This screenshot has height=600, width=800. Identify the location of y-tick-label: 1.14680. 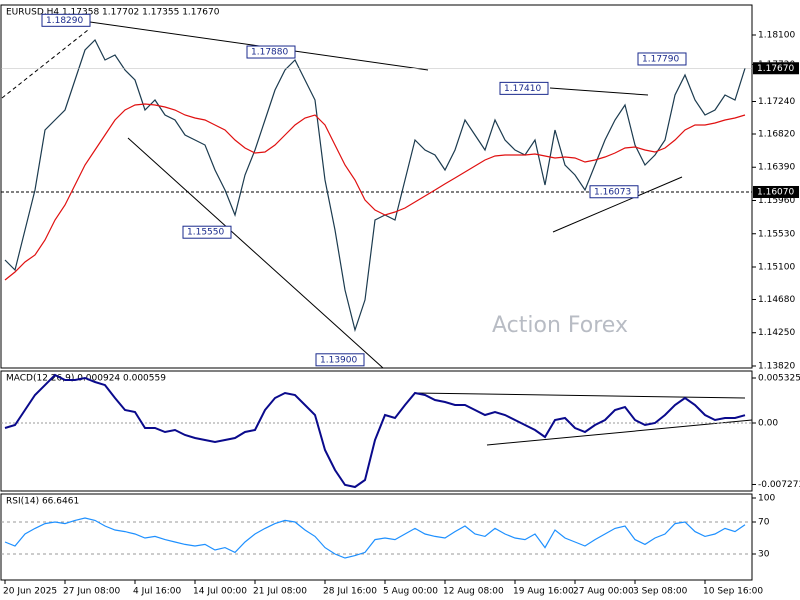
(776, 300).